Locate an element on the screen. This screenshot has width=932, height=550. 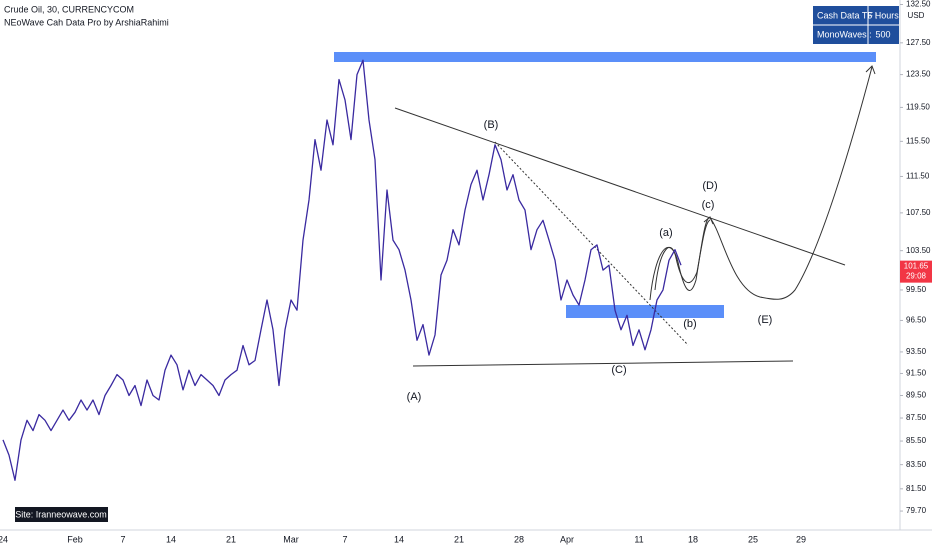
y-tick-label: 81.50 is located at coordinates (916, 488).